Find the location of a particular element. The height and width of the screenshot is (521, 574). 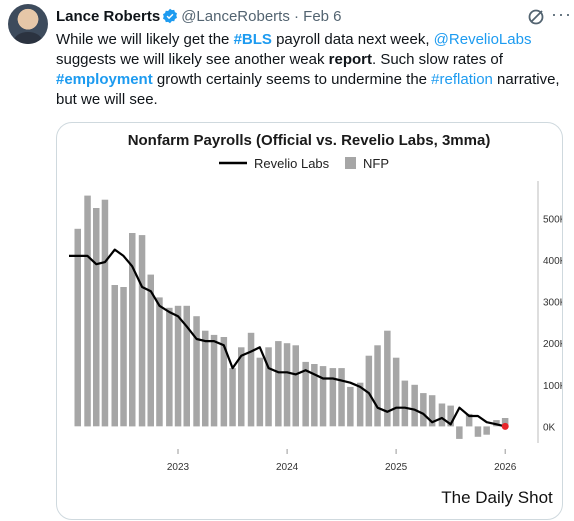

revelio-endpoint-marker is located at coordinates (505, 426).